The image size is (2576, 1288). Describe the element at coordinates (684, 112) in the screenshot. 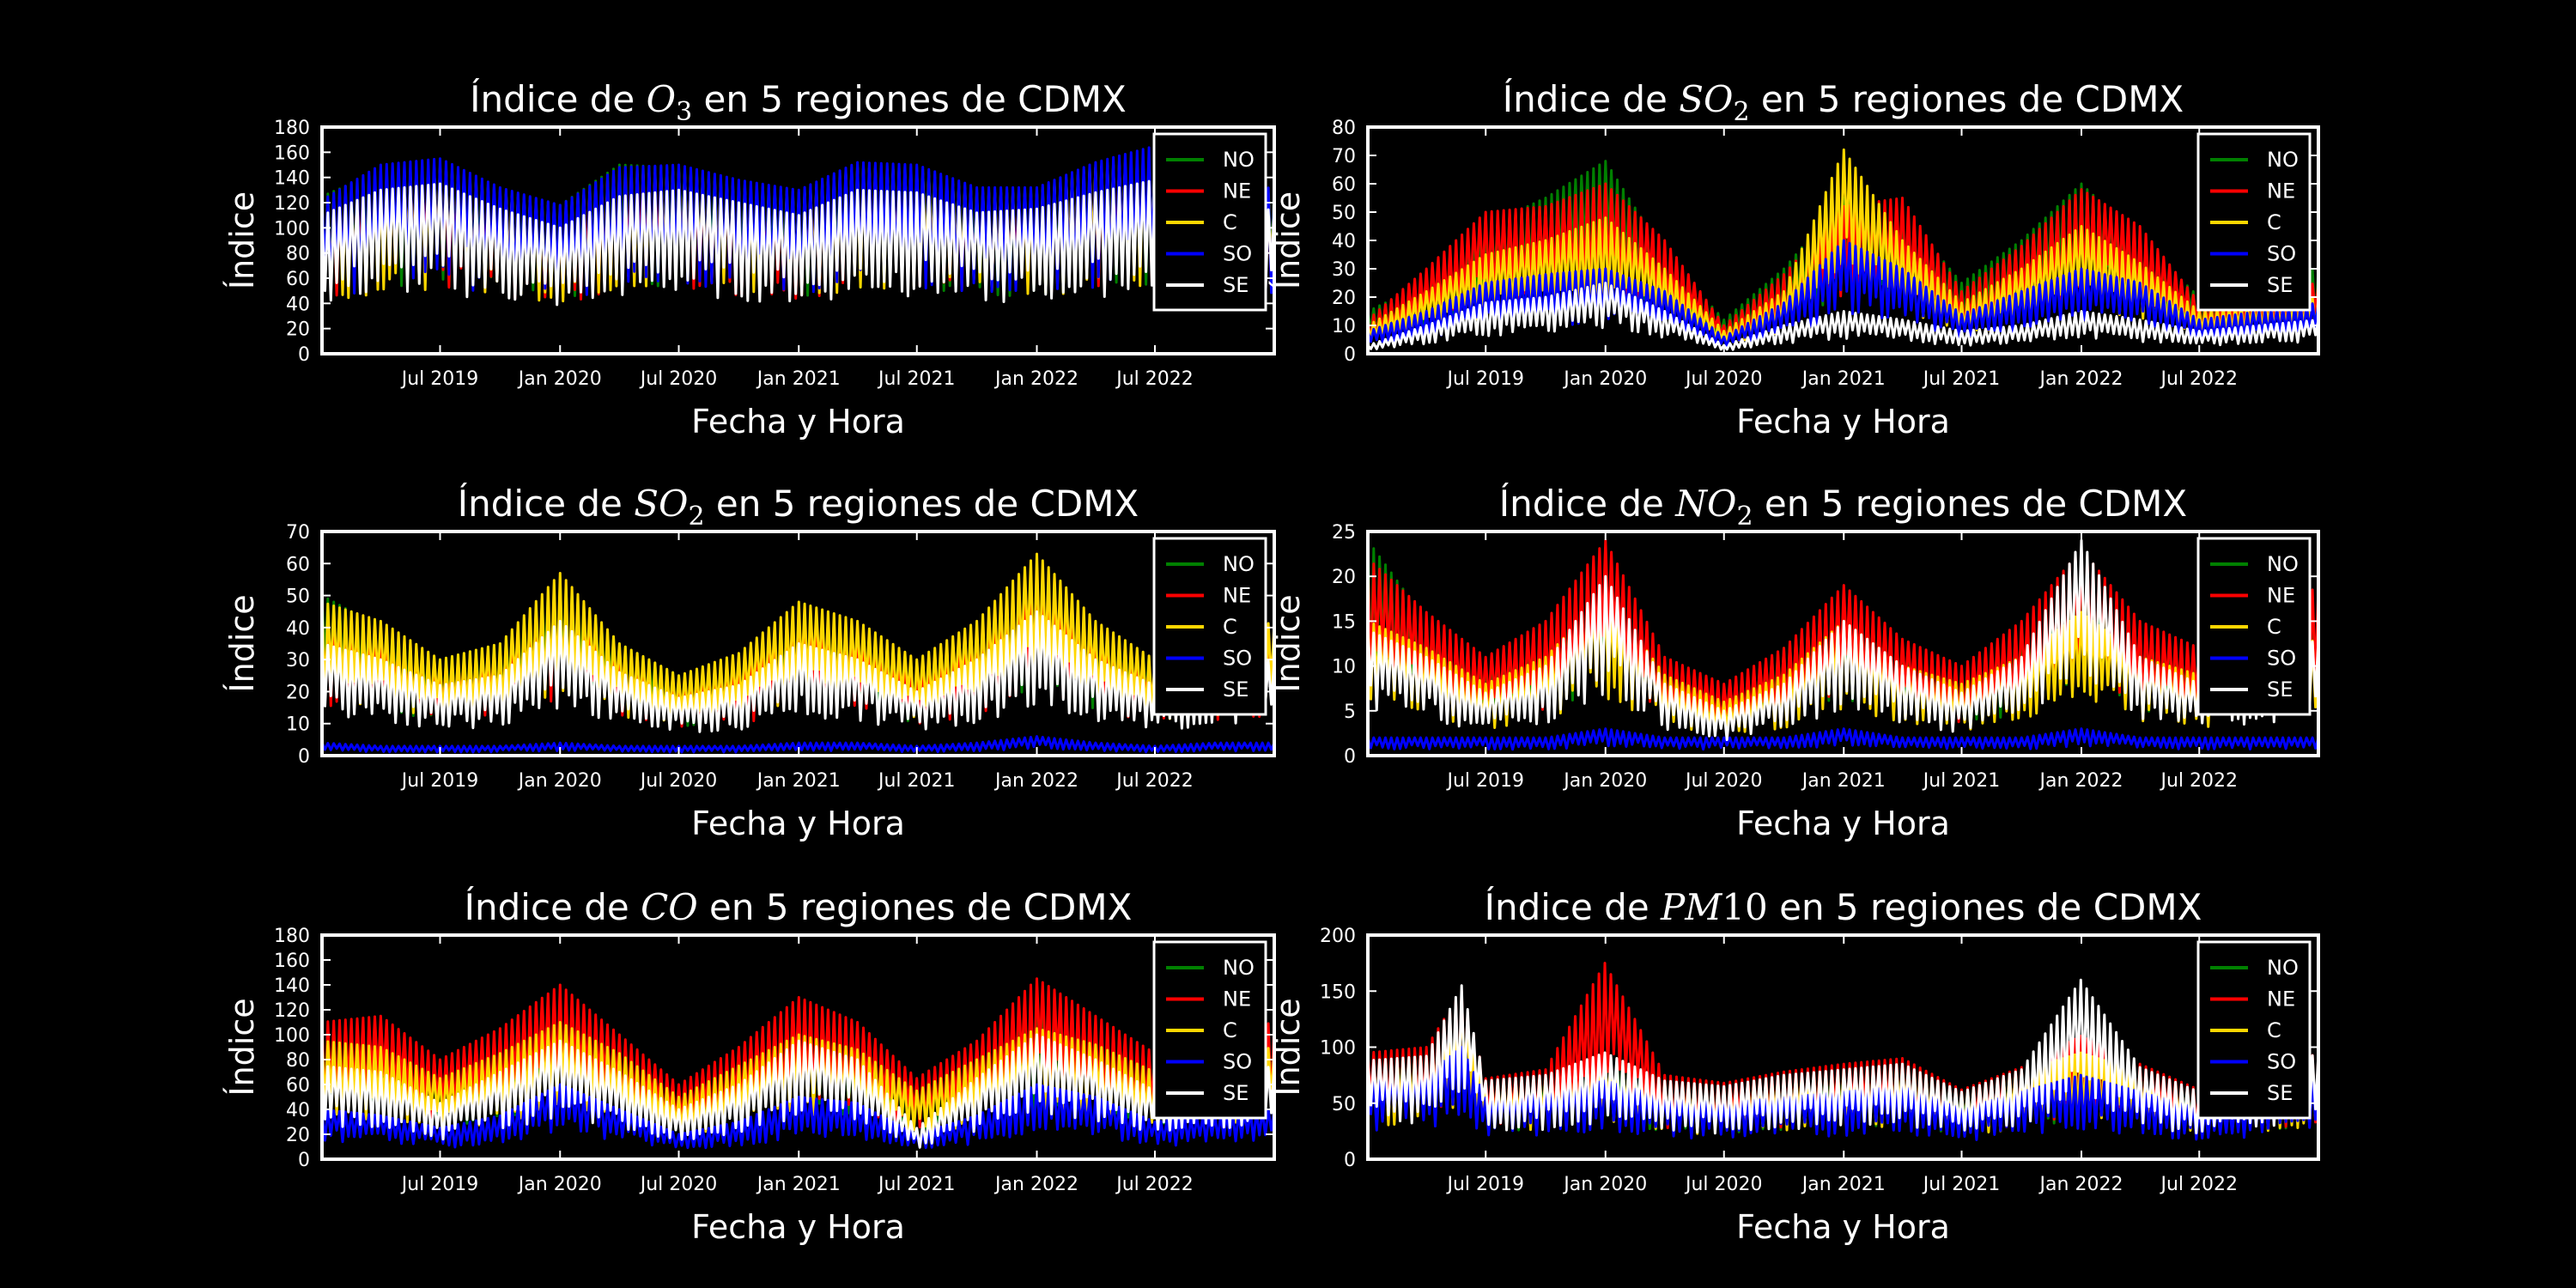

I see `title-subscript: 3` at that location.